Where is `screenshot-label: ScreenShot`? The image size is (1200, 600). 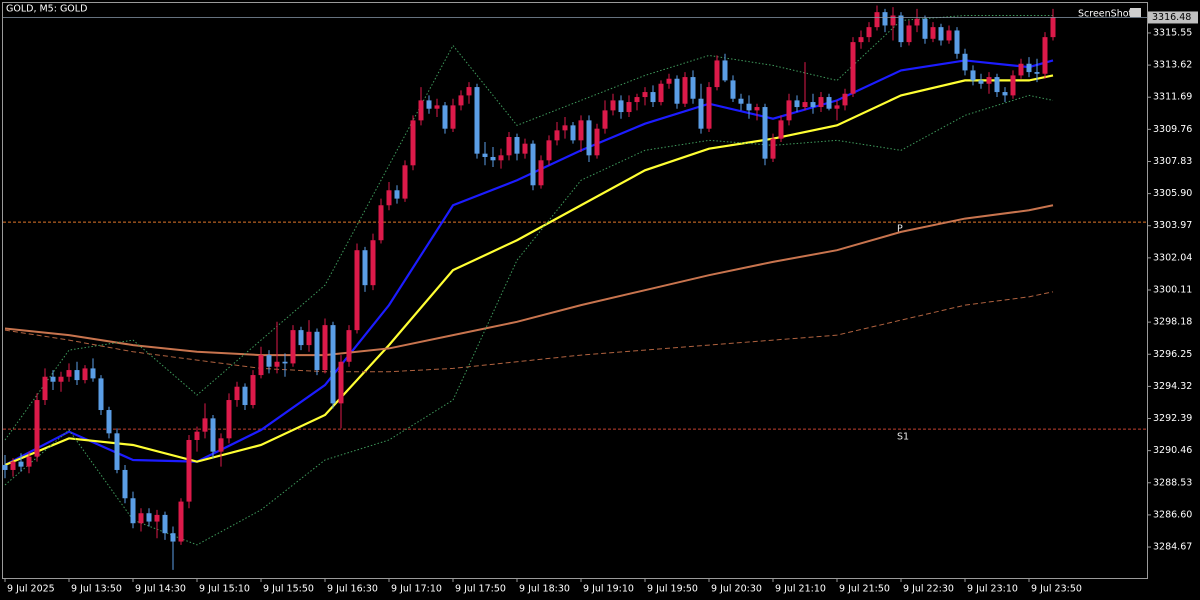 screenshot-label: ScreenShot is located at coordinates (1105, 14).